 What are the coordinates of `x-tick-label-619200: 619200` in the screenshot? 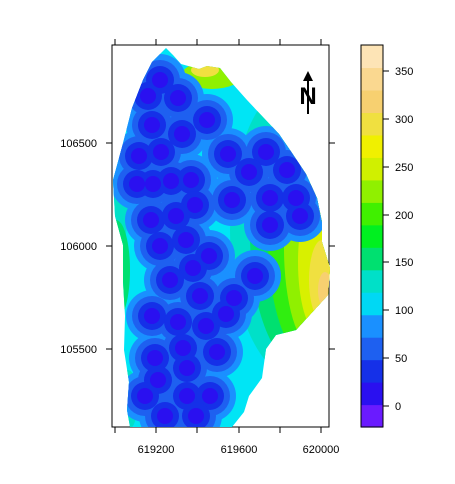 It's located at (156, 450).